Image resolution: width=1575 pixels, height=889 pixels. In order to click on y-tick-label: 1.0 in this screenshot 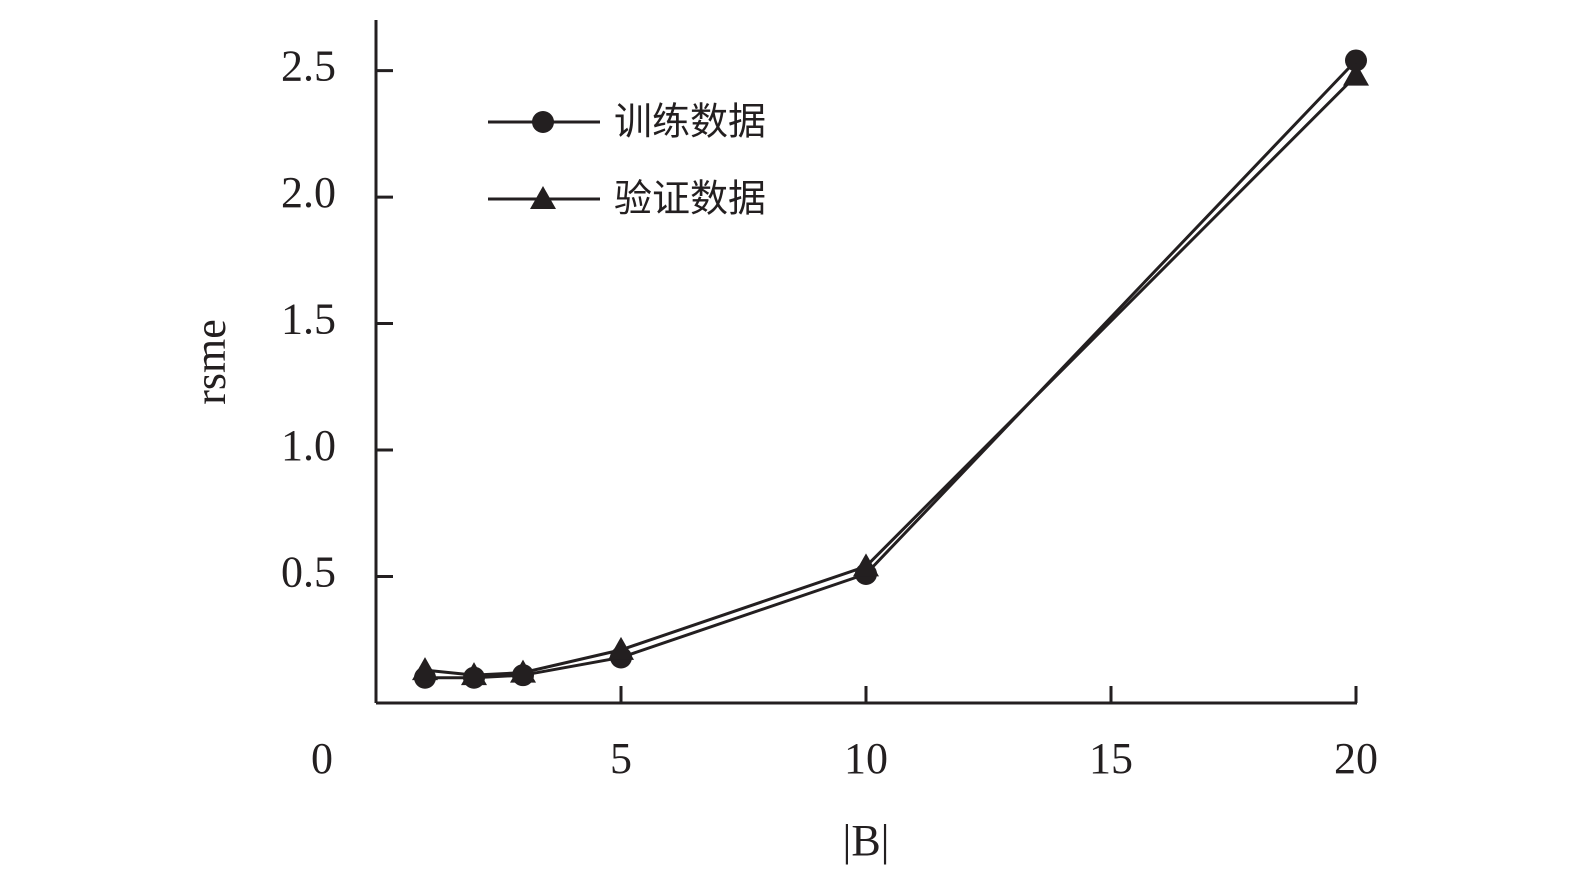, I will do `click(308, 445)`.